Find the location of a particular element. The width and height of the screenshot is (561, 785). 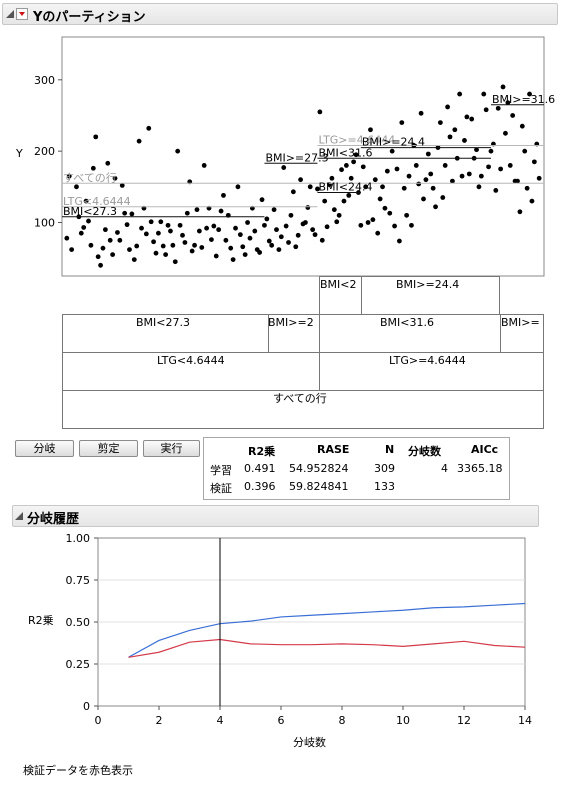

node-ltg-ge-4-6444-label: LTG>=4.6444 is located at coordinates (427, 360).